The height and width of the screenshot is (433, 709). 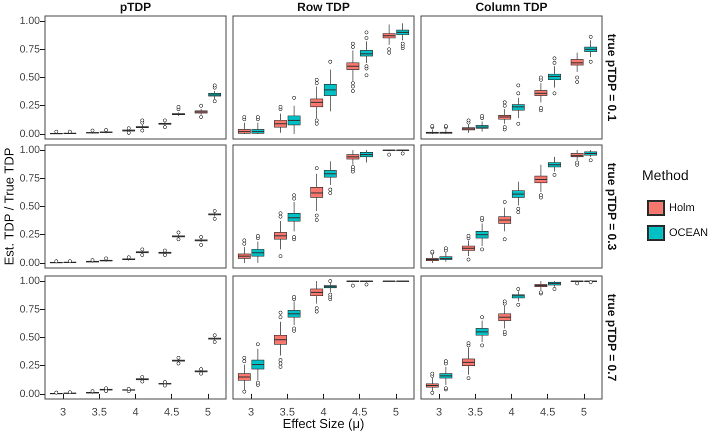 What do you see at coordinates (323, 7) in the screenshot?
I see `chart-title: Row TDP` at bounding box center [323, 7].